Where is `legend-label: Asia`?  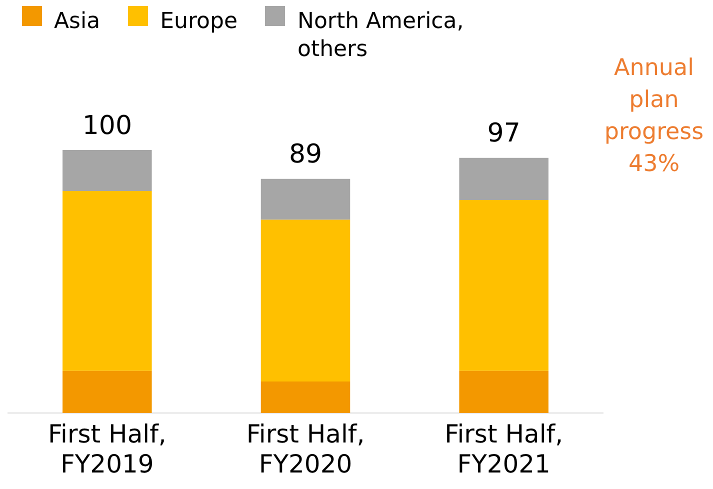
legend-label: Asia is located at coordinates (77, 22).